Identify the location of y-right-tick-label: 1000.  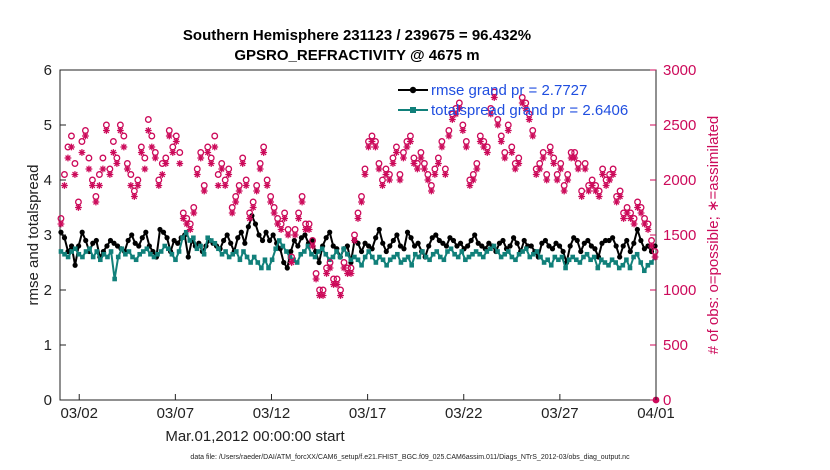
(679, 290).